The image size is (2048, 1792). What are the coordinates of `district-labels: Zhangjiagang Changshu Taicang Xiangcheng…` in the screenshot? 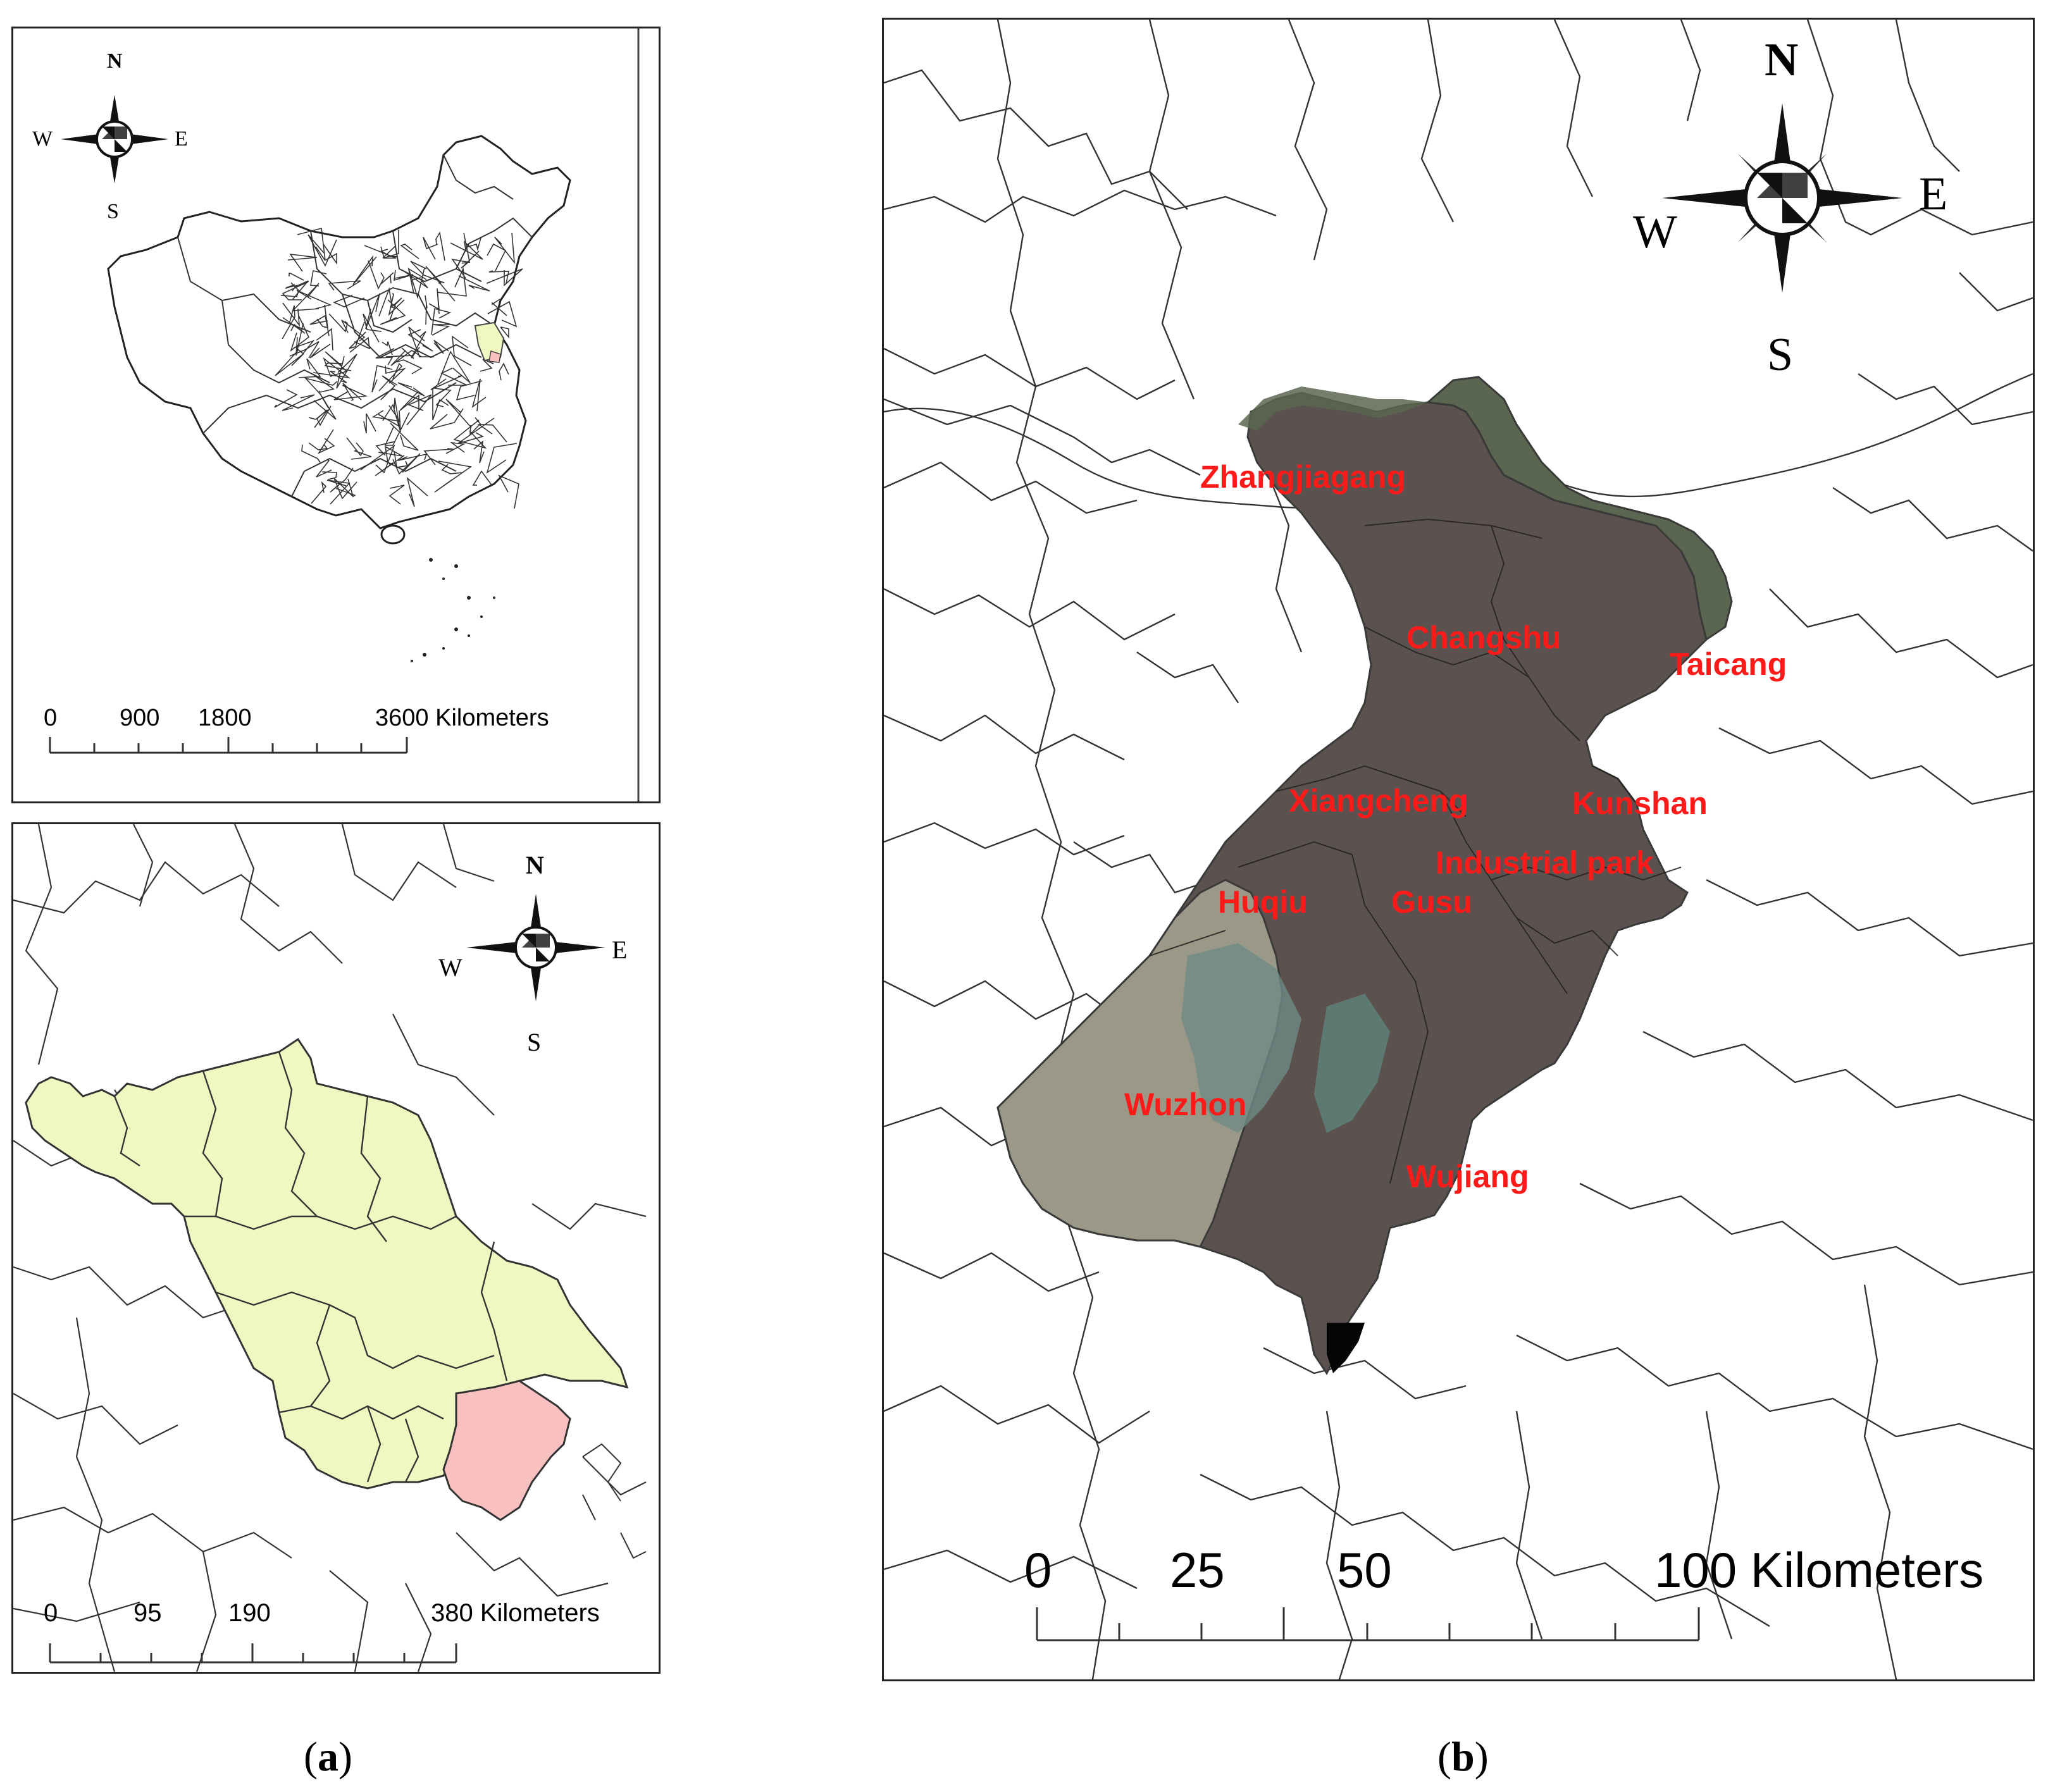 It's located at (1455, 826).